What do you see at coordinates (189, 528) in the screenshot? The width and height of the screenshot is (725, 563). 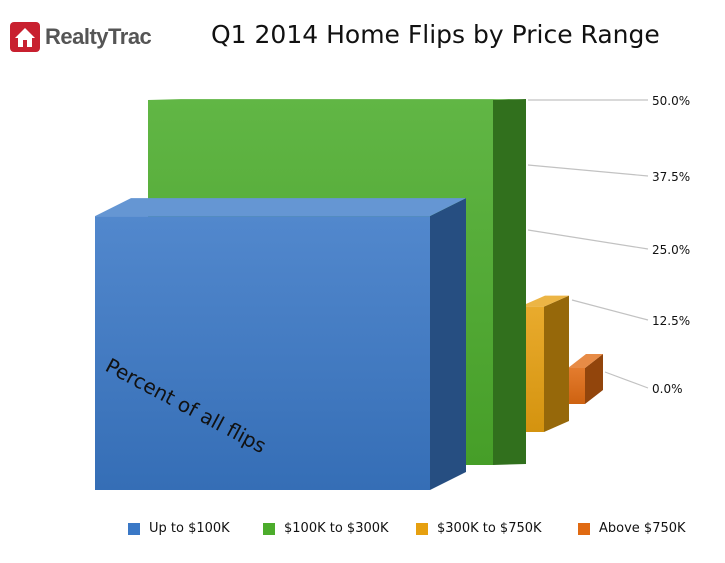 I see `legend-label: Up to $100K` at bounding box center [189, 528].